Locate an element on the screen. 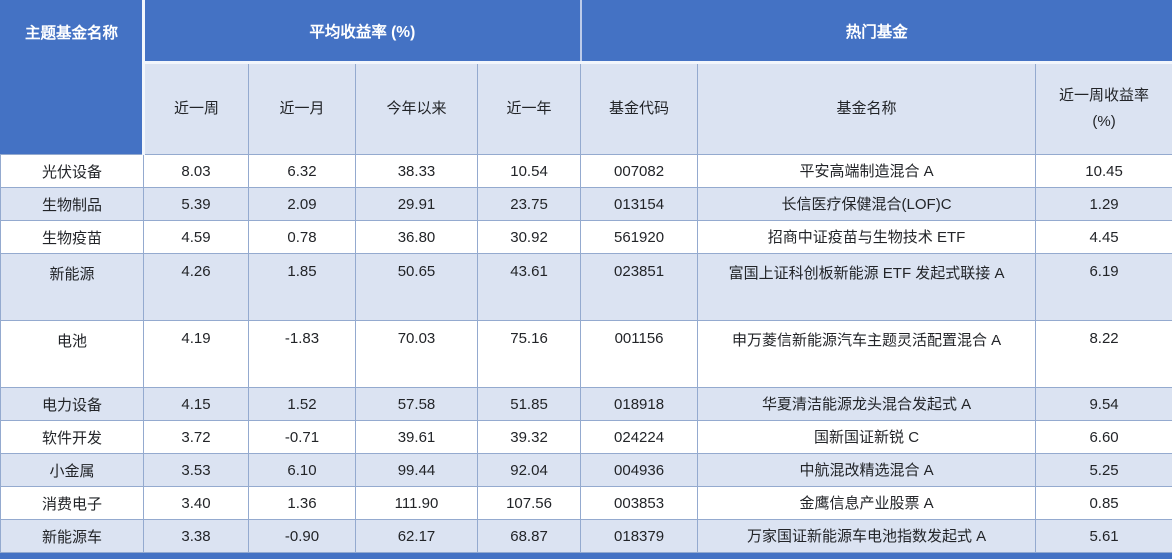 This screenshot has height=559, width=1172. ytd-return-cell: 62.17 is located at coordinates (416, 536).